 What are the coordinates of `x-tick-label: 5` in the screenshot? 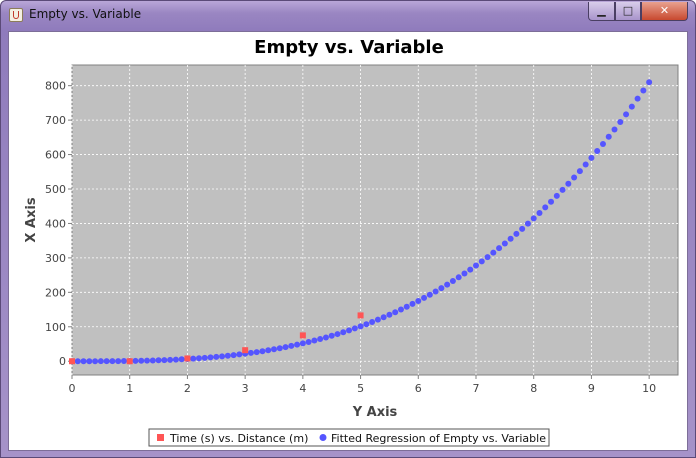 It's located at (360, 388).